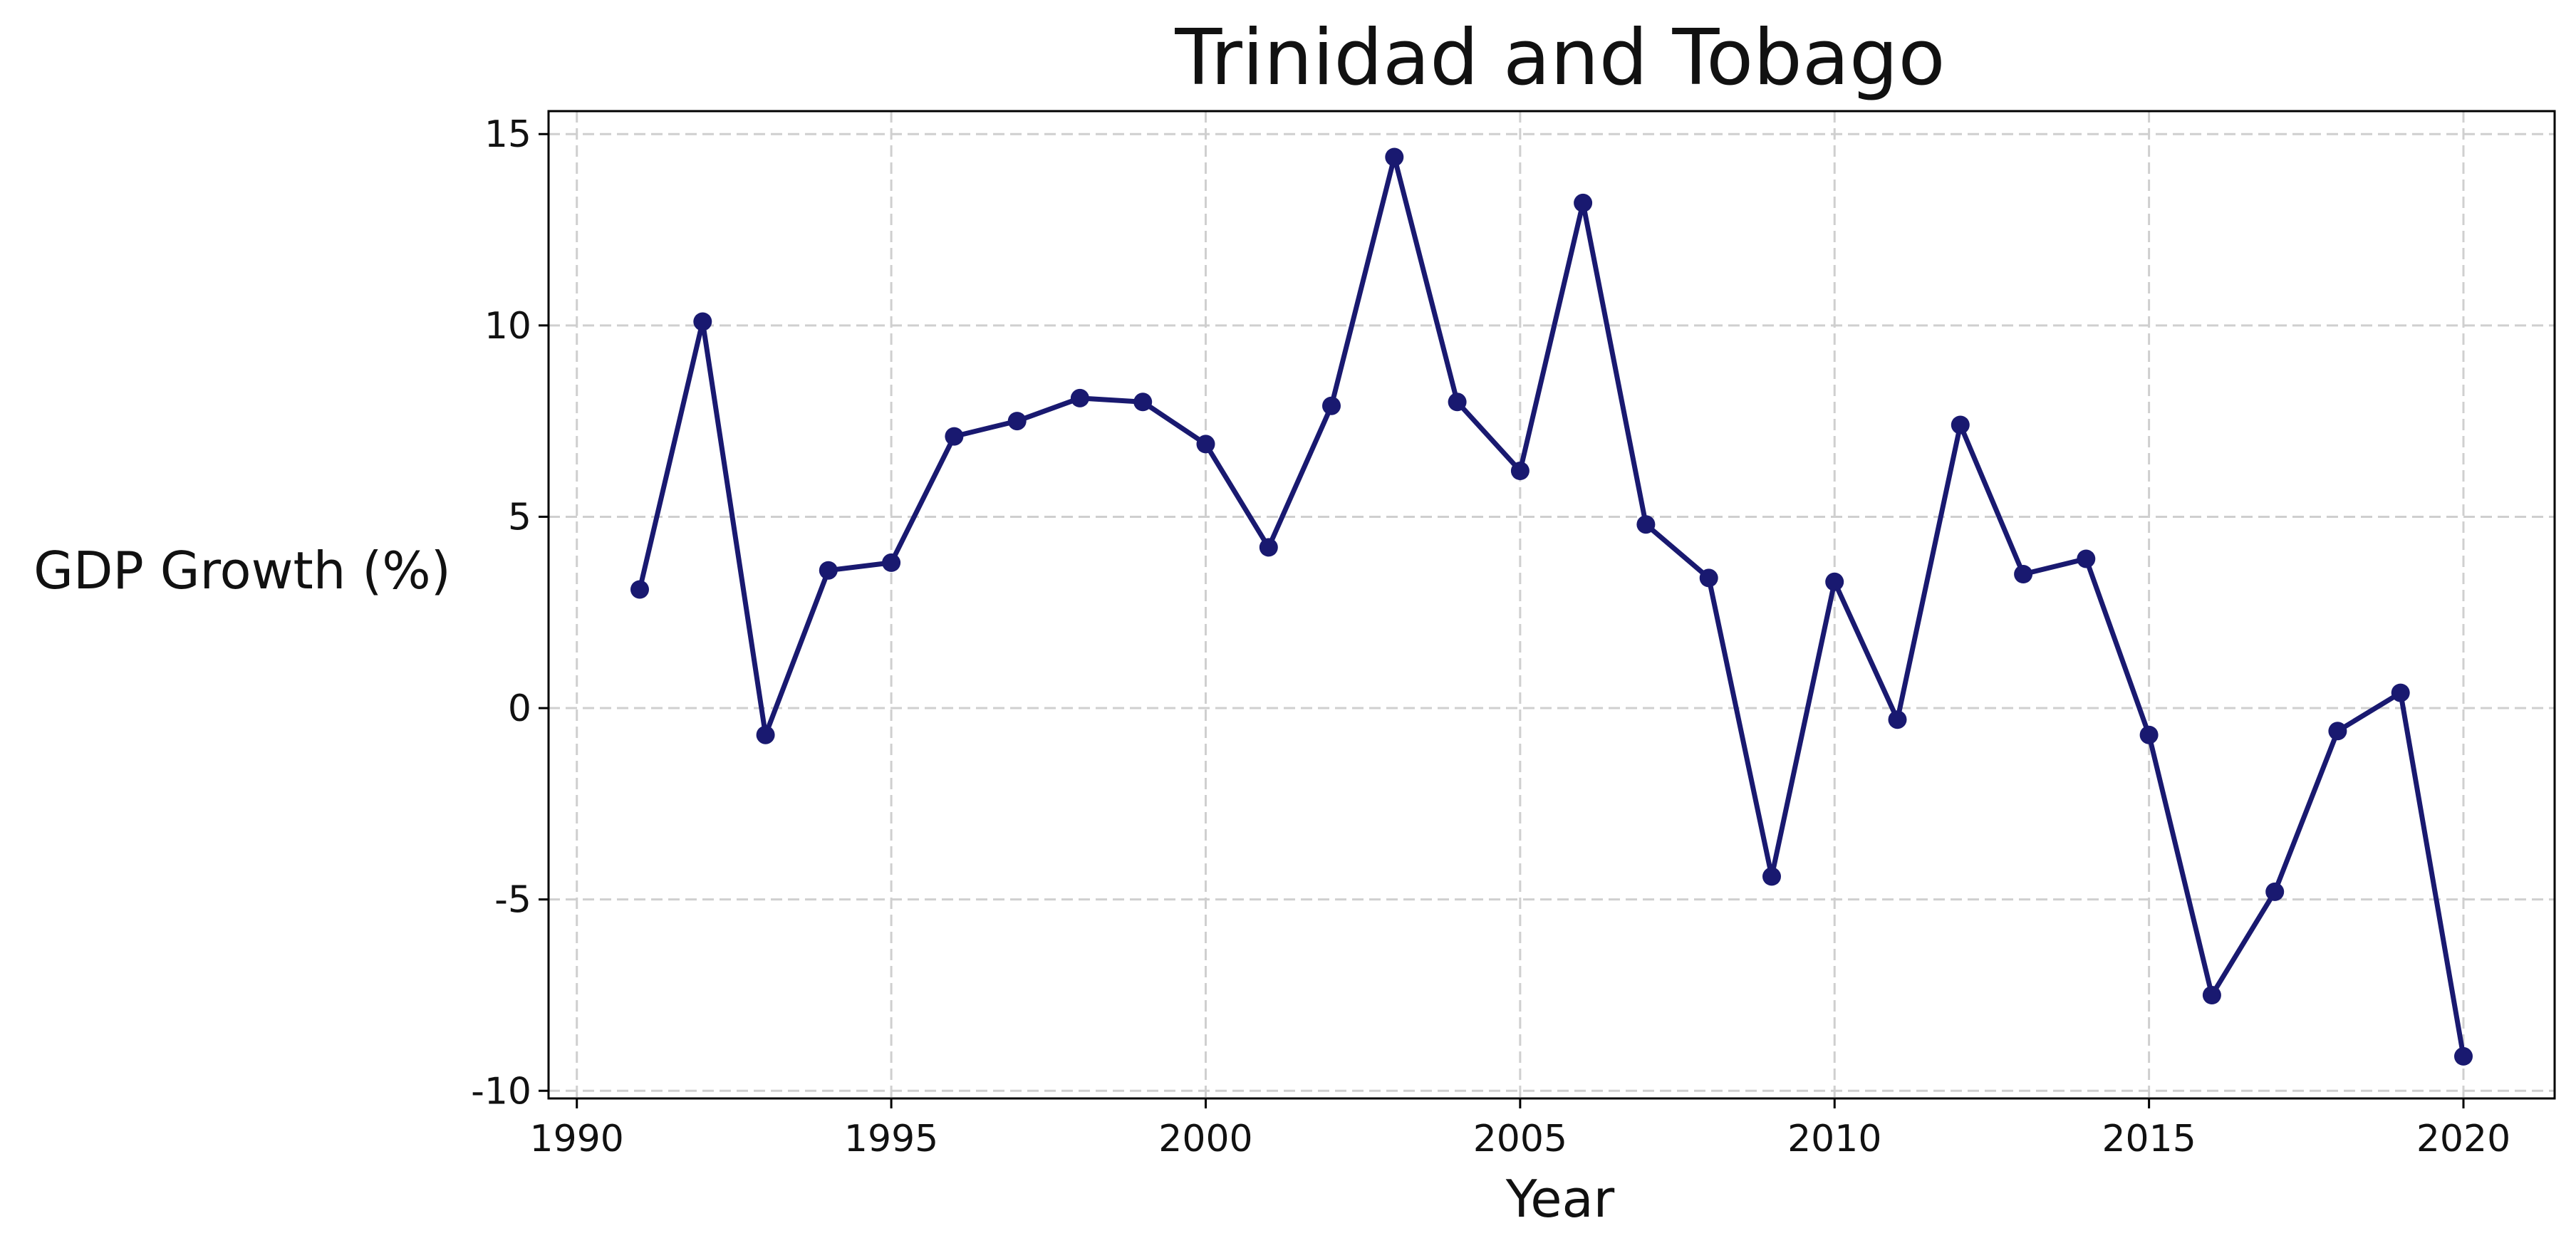  I want to click on y-tick-label: 10, so click(507, 326).